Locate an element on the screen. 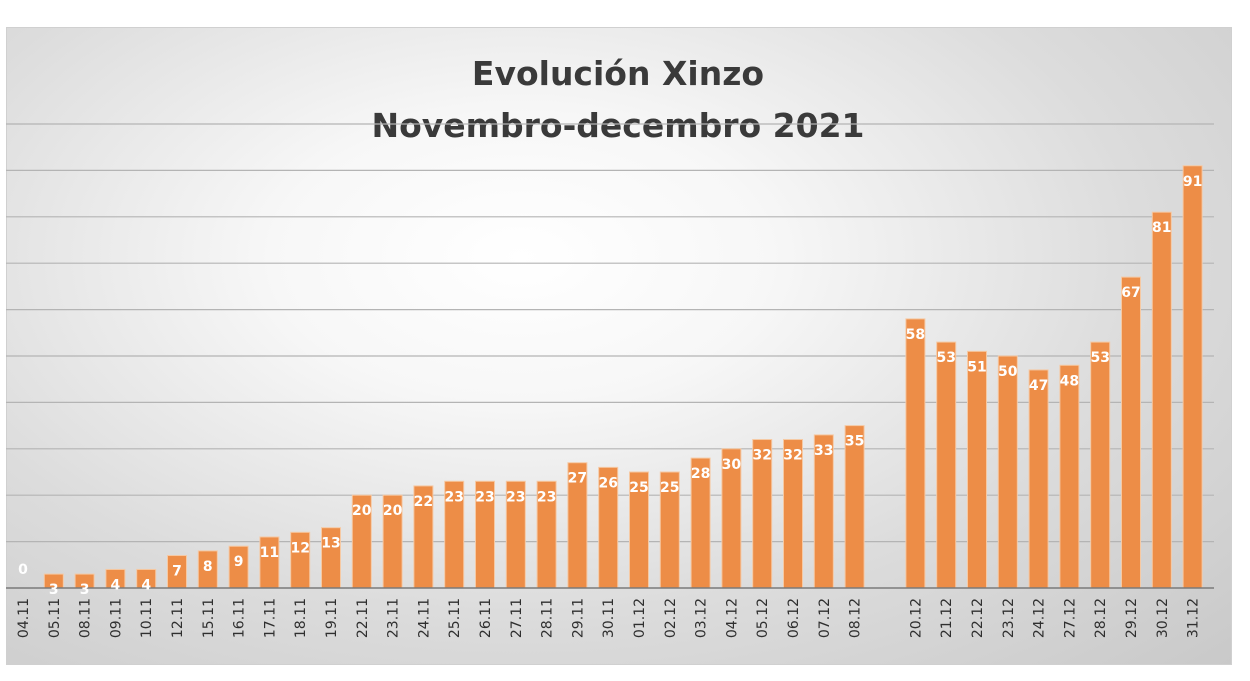 The image size is (1250, 681). x-tick-label: 27.11 is located at coordinates (517, 618).